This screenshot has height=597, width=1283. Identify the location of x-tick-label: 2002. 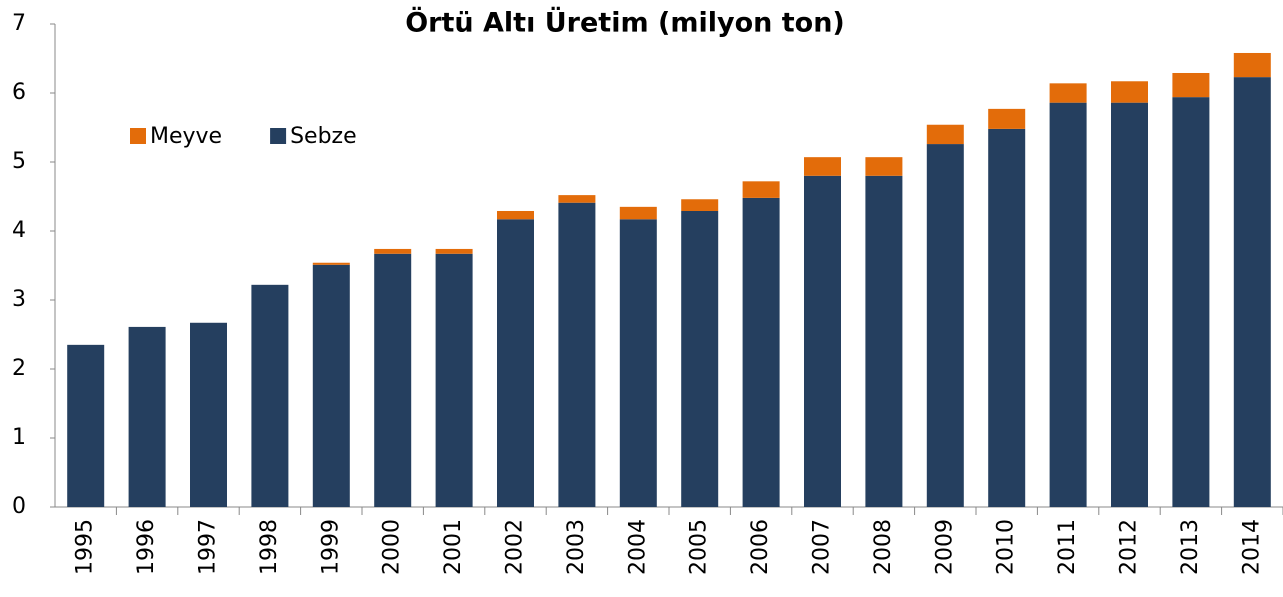
(515, 547).